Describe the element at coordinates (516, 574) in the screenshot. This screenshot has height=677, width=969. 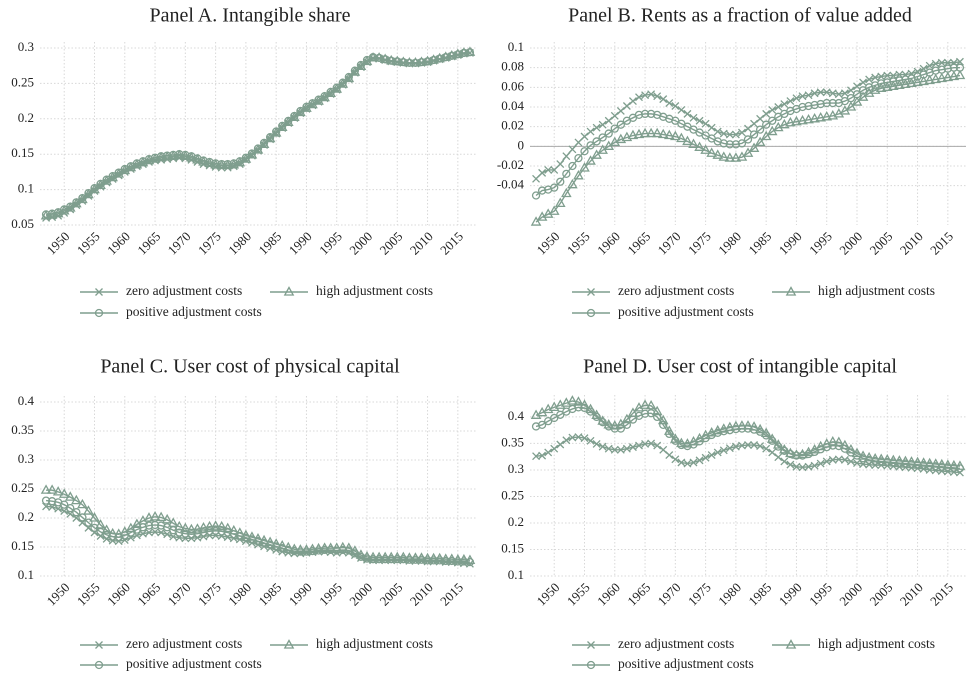
I see `y-tick-label: 0.1` at that location.